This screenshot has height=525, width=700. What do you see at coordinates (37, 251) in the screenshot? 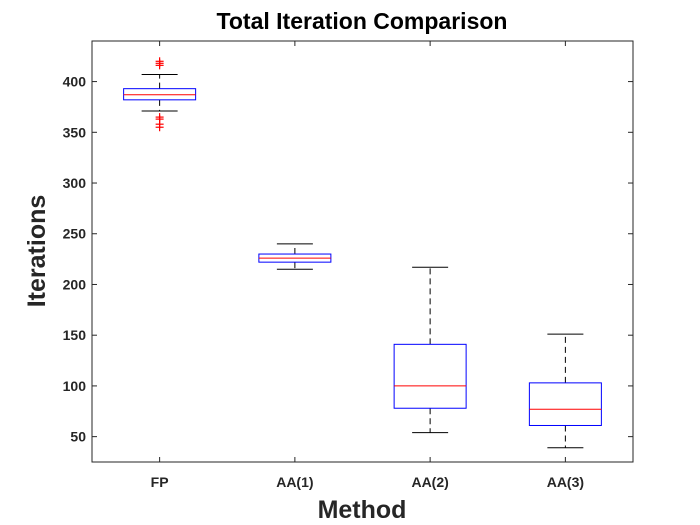
I see `y-axis-label: Iterations` at bounding box center [37, 251].